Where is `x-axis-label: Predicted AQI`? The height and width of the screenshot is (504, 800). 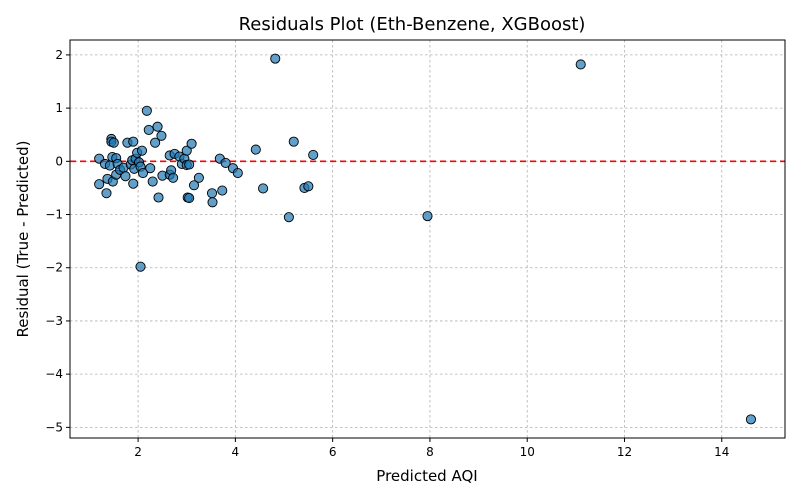
x-axis-label: Predicted AQI is located at coordinates (426, 476).